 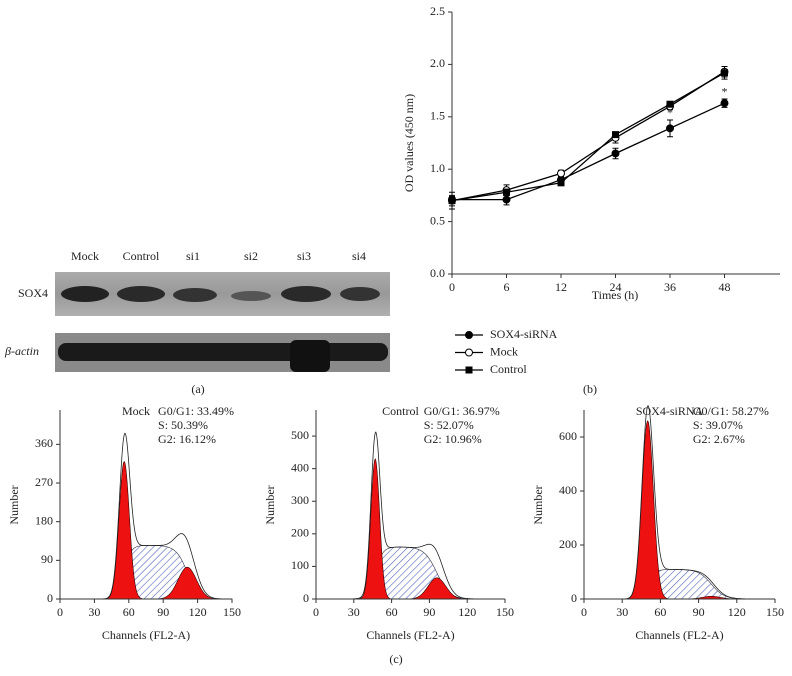 What do you see at coordinates (718, 425) in the screenshot?
I see `annotation: S: 39.07%` at bounding box center [718, 425].